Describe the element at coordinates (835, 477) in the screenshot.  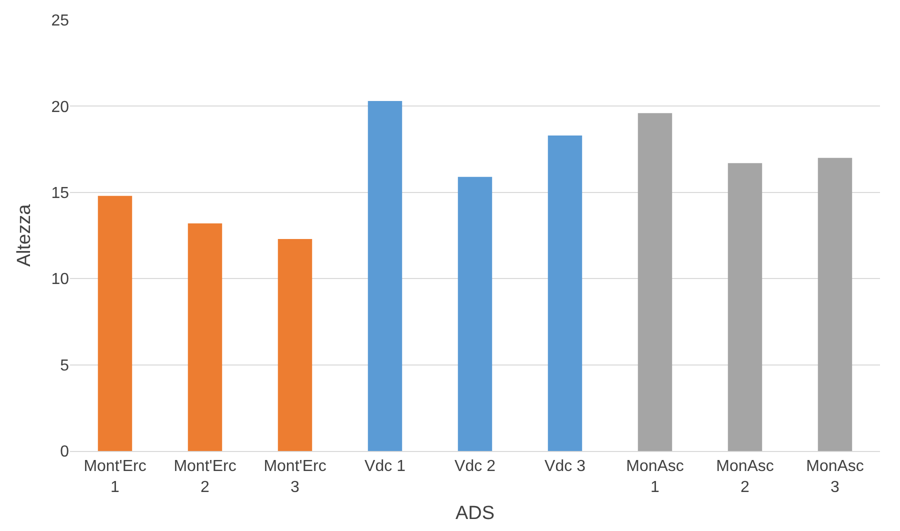
I see `x-tick-label: MonAsc 3` at that location.